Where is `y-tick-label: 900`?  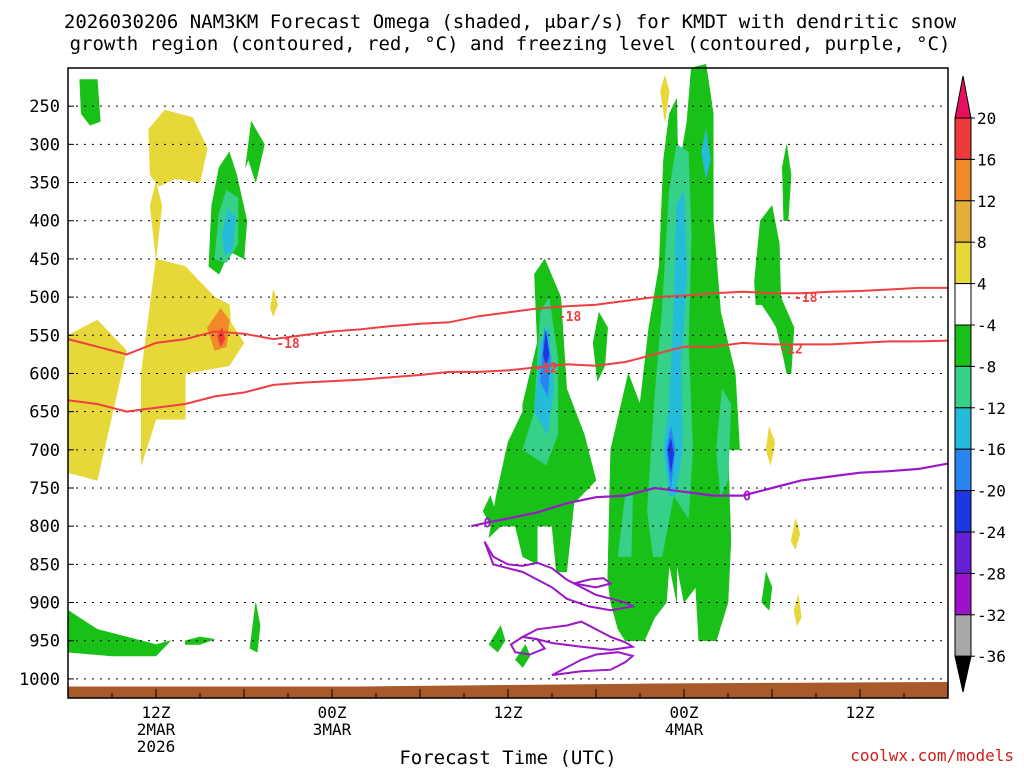
y-tick-label: 900 is located at coordinates (44, 604).